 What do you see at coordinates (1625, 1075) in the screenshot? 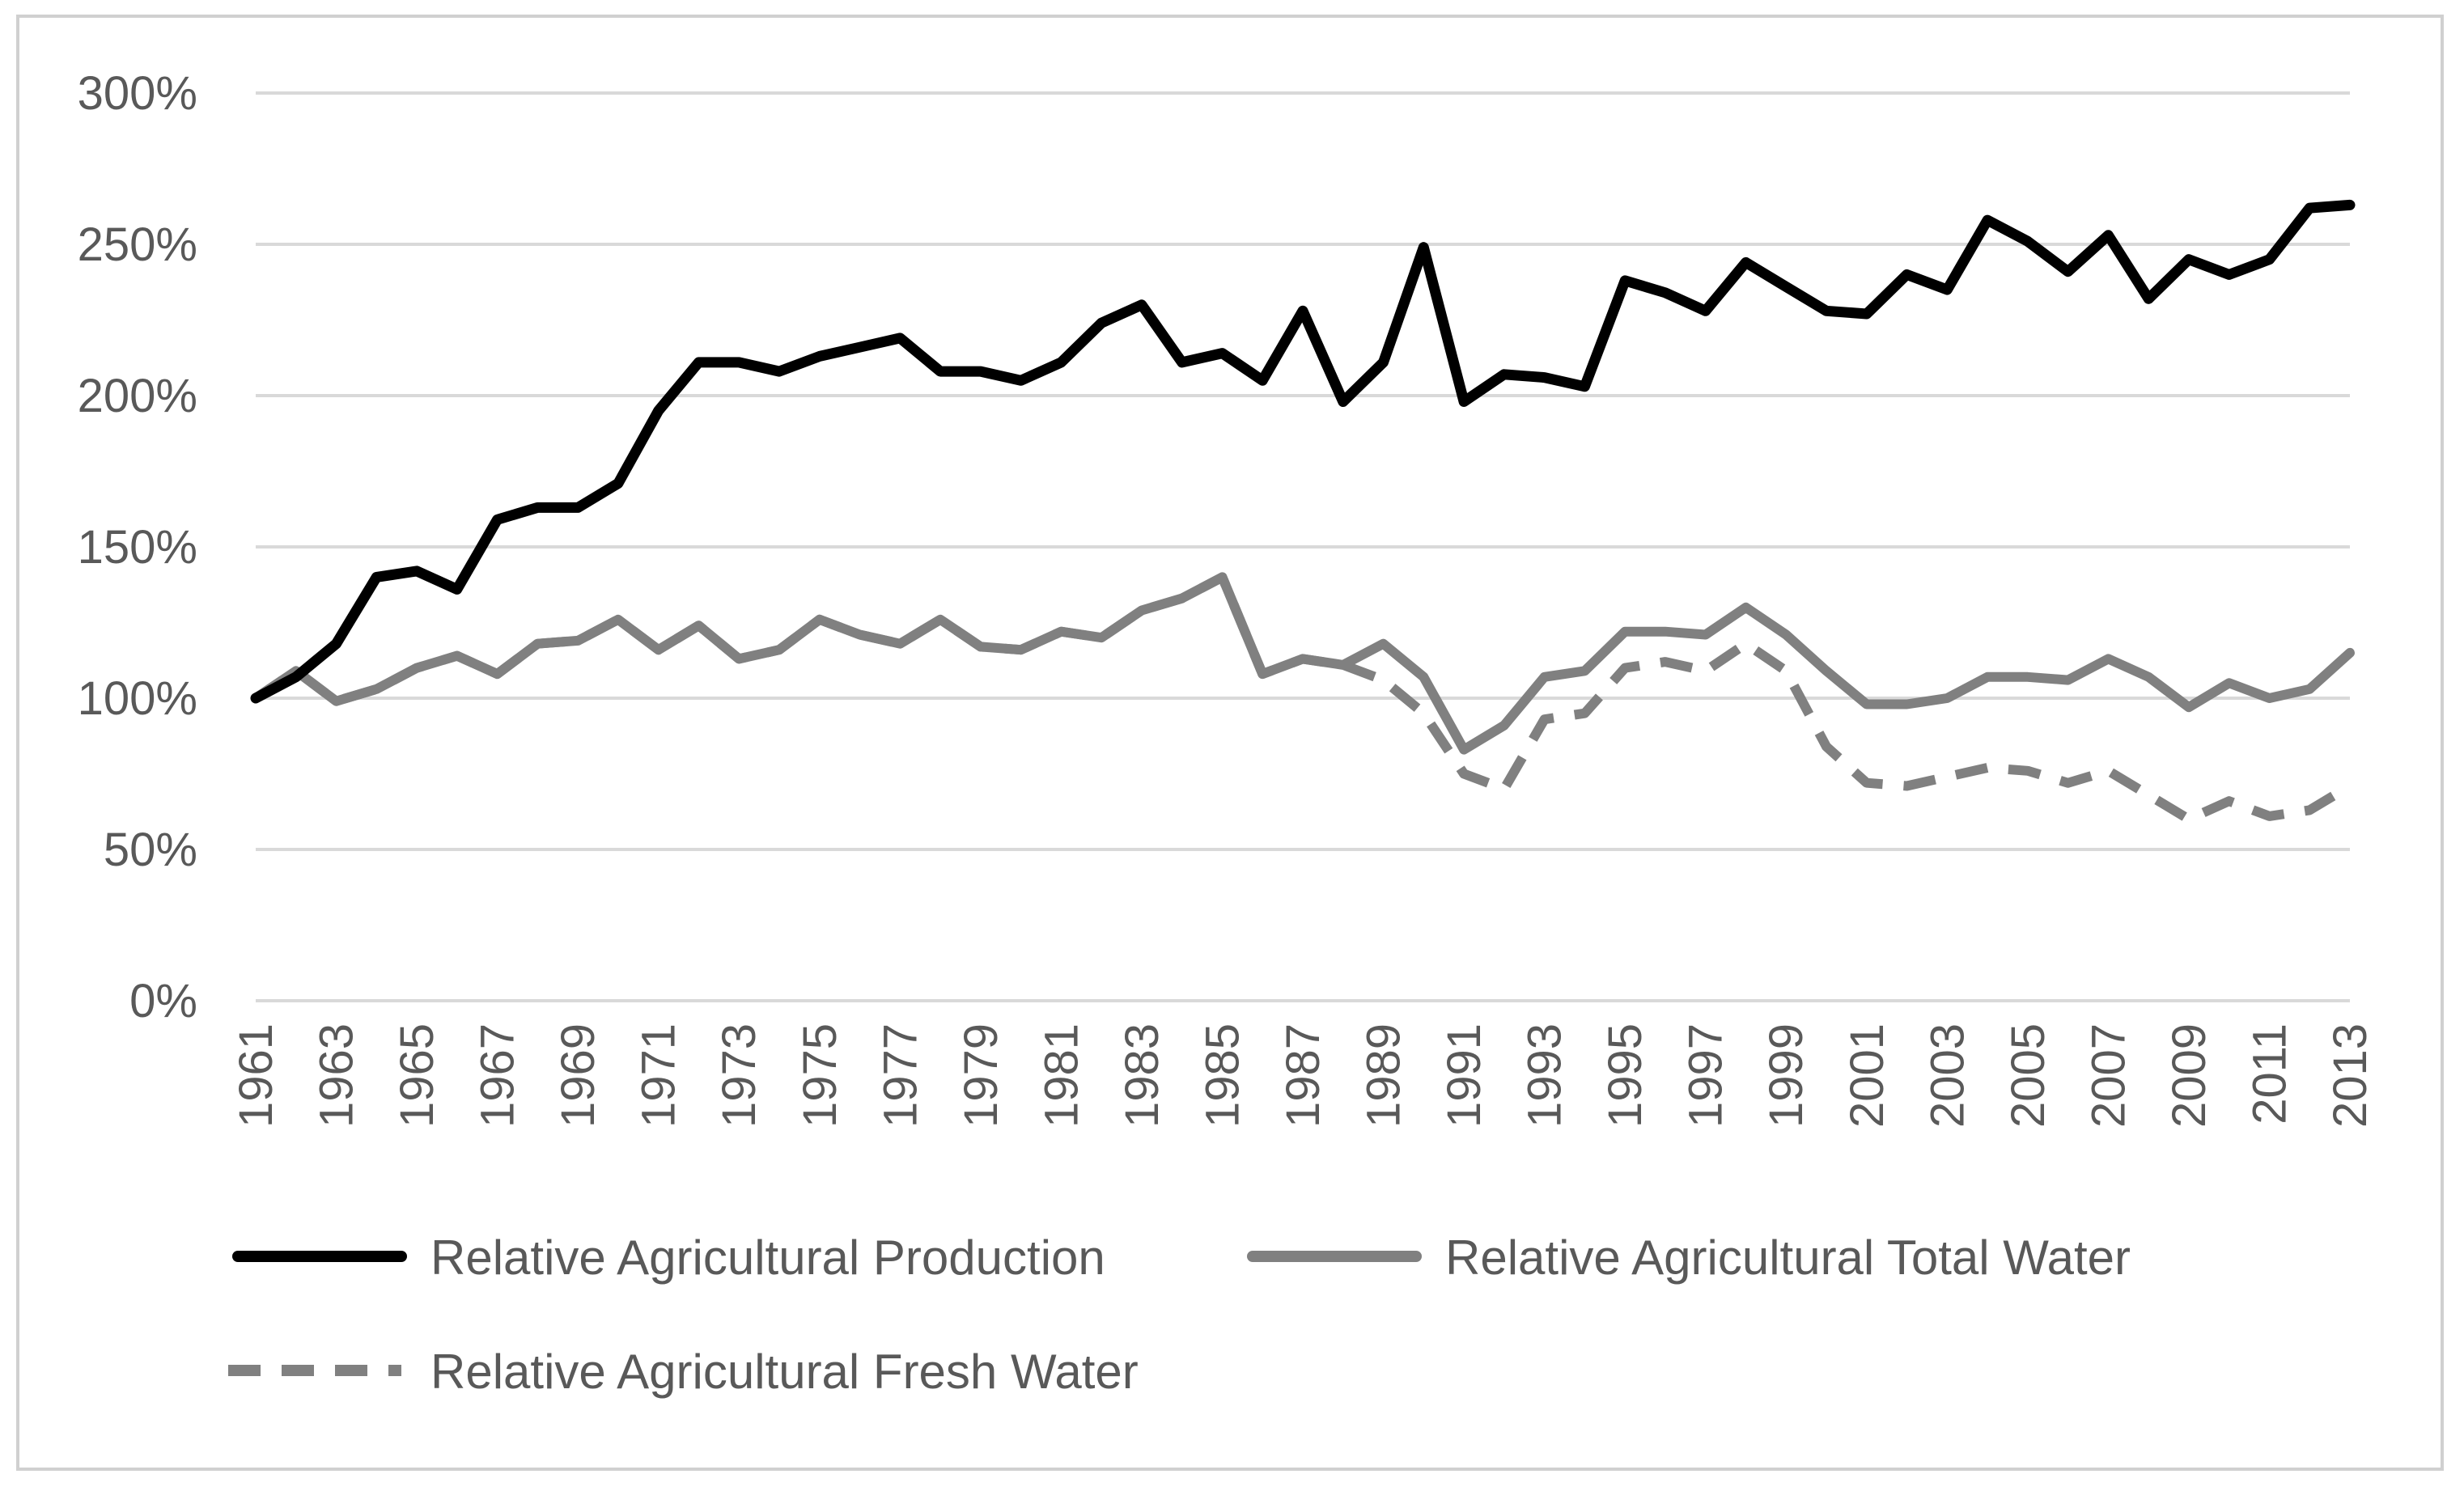
I see `x-tick-label: 1995` at bounding box center [1625, 1075].